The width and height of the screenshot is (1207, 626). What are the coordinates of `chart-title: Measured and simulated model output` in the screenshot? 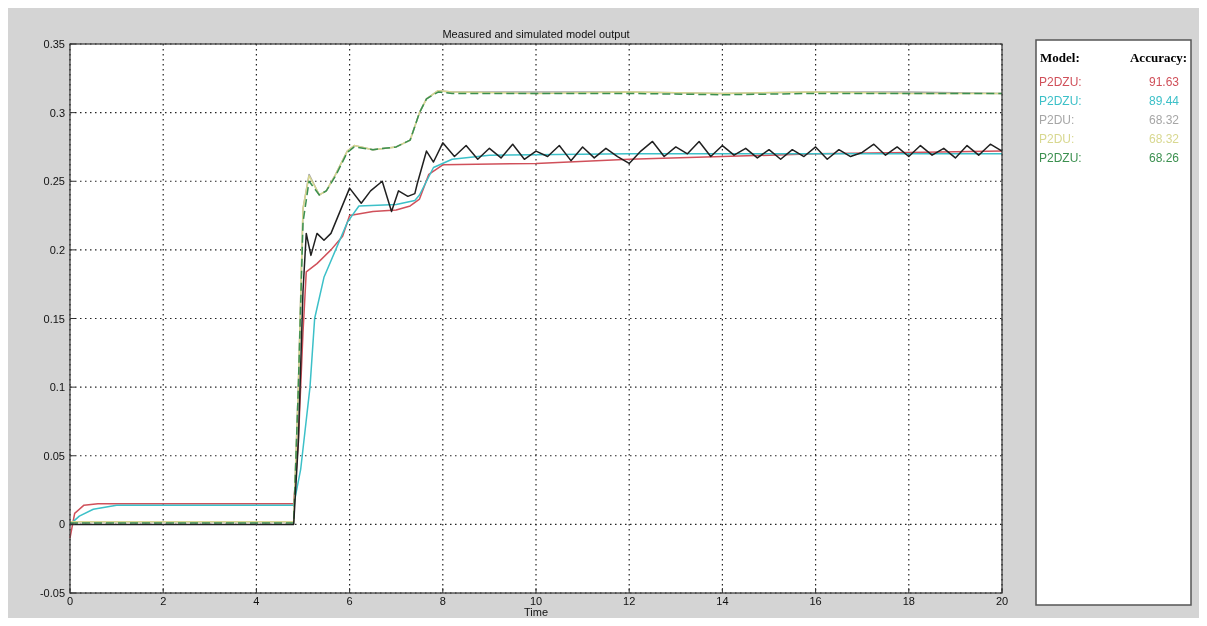 It's located at (536, 34).